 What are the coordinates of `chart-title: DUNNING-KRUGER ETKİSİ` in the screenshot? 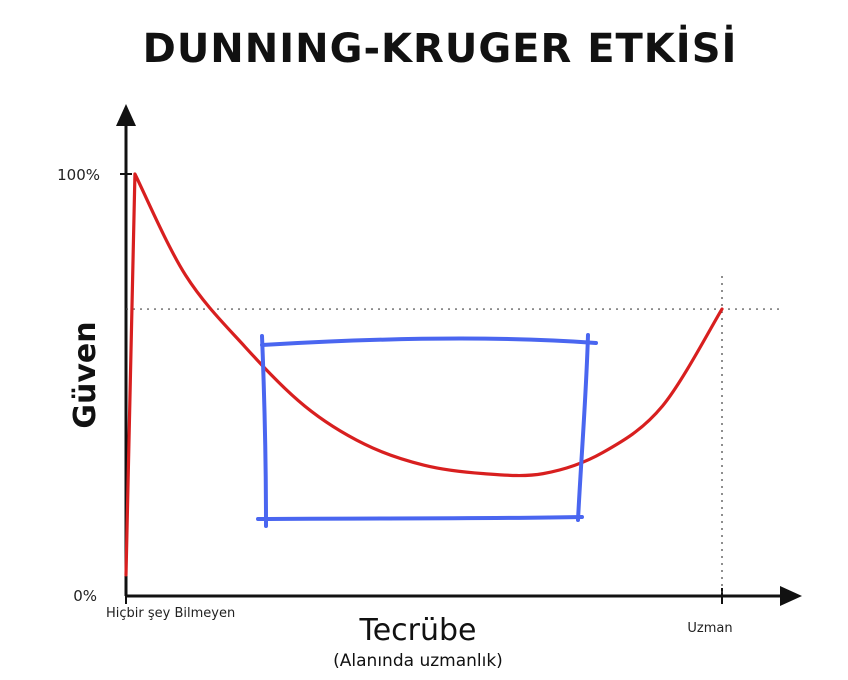 It's located at (440, 48).